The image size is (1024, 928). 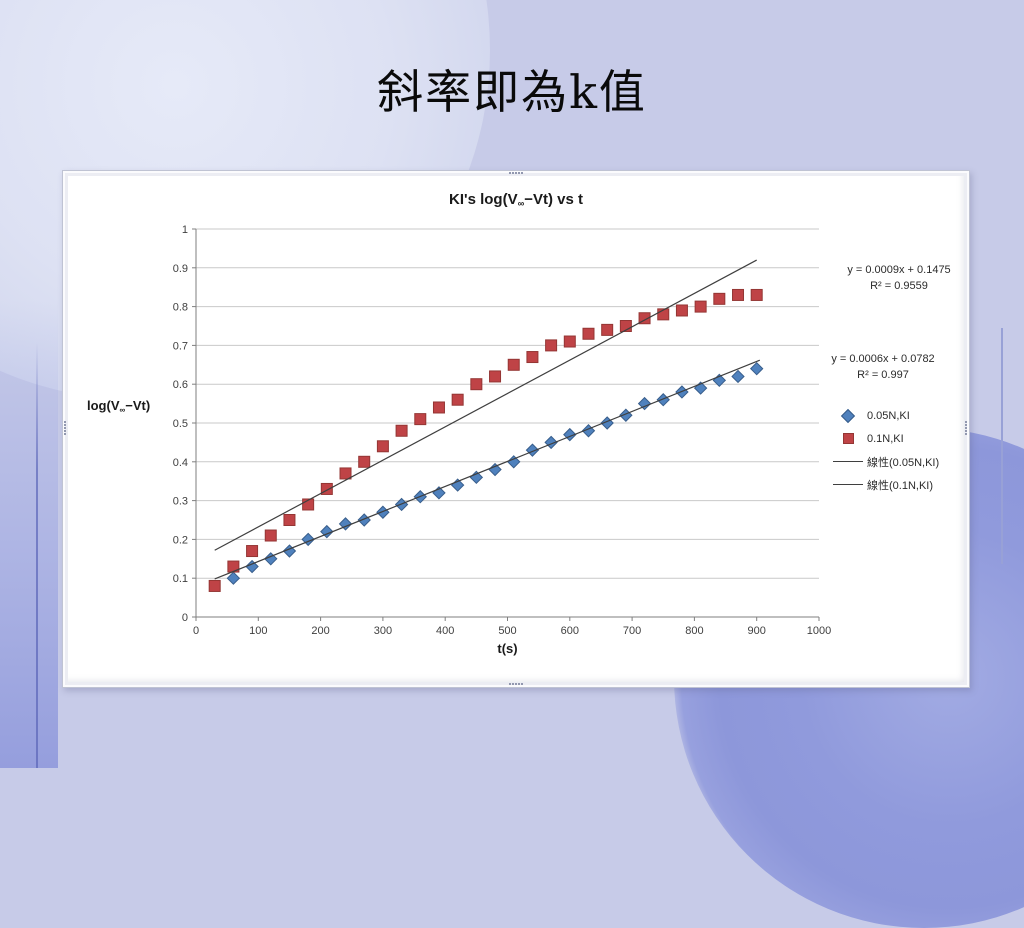 What do you see at coordinates (185, 618) in the screenshot?
I see `y-tick-label: 0` at bounding box center [185, 618].